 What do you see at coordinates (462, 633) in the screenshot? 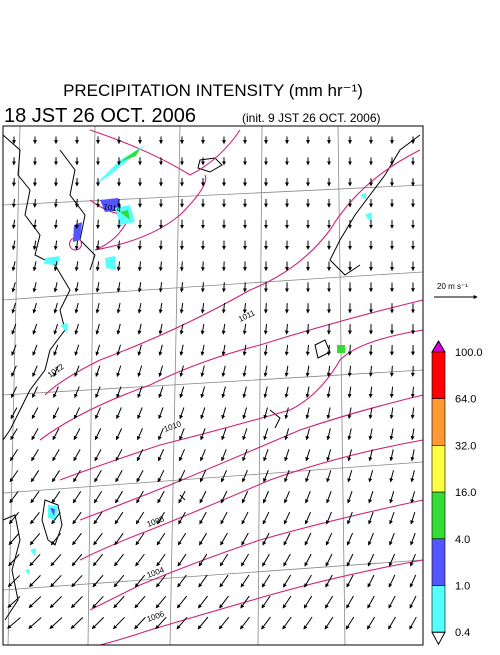
I see `color-bar-label: 0.4` at bounding box center [462, 633].